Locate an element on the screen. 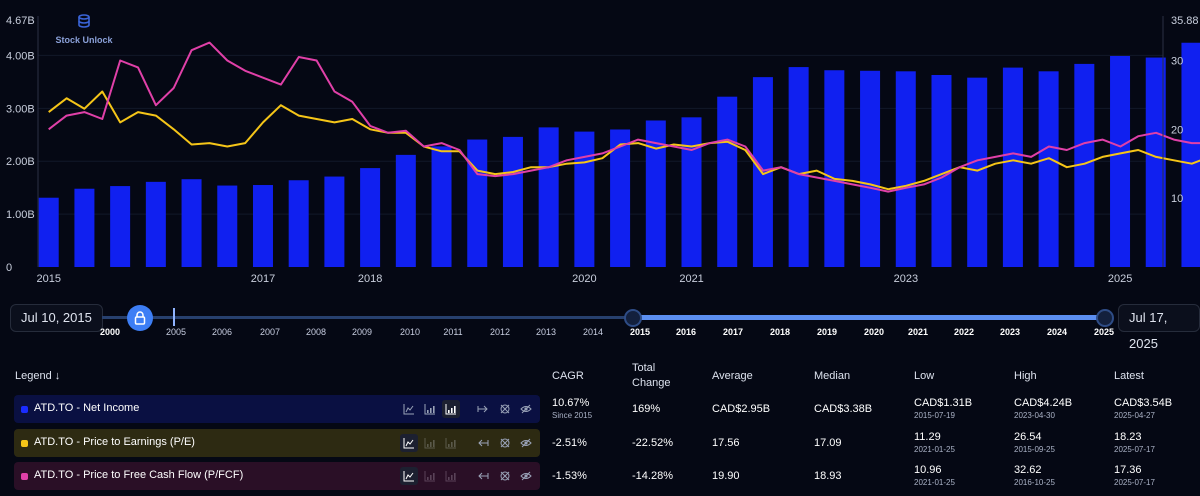 This screenshot has width=1200, height=496. timeline-year-label: 2024 is located at coordinates (1057, 332).